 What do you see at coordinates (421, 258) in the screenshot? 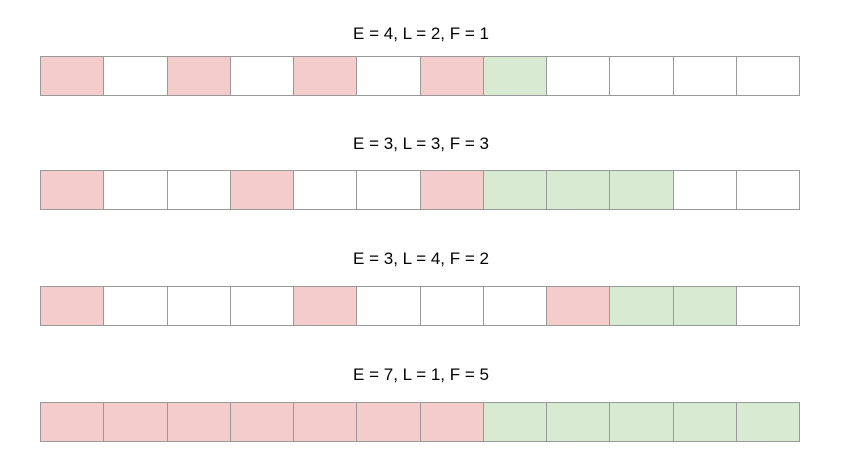
I see `row-label: E = 3, L = 4, F = 2` at bounding box center [421, 258].